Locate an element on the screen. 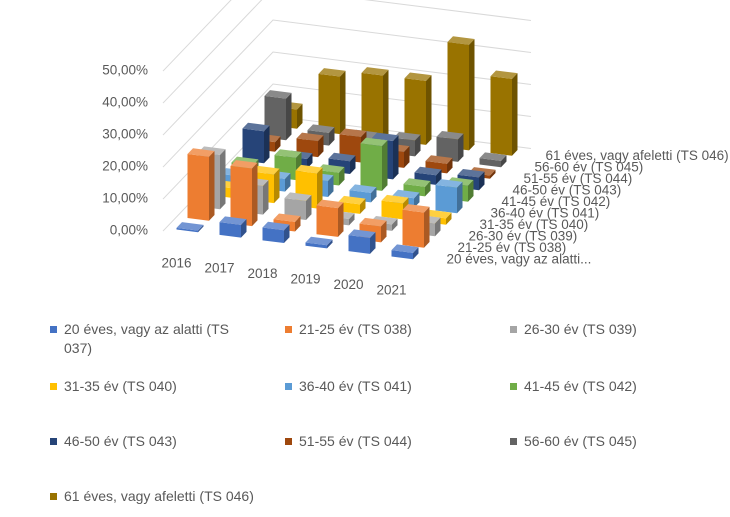  legend-label: 56-60 év (TS 045) is located at coordinates (580, 441).